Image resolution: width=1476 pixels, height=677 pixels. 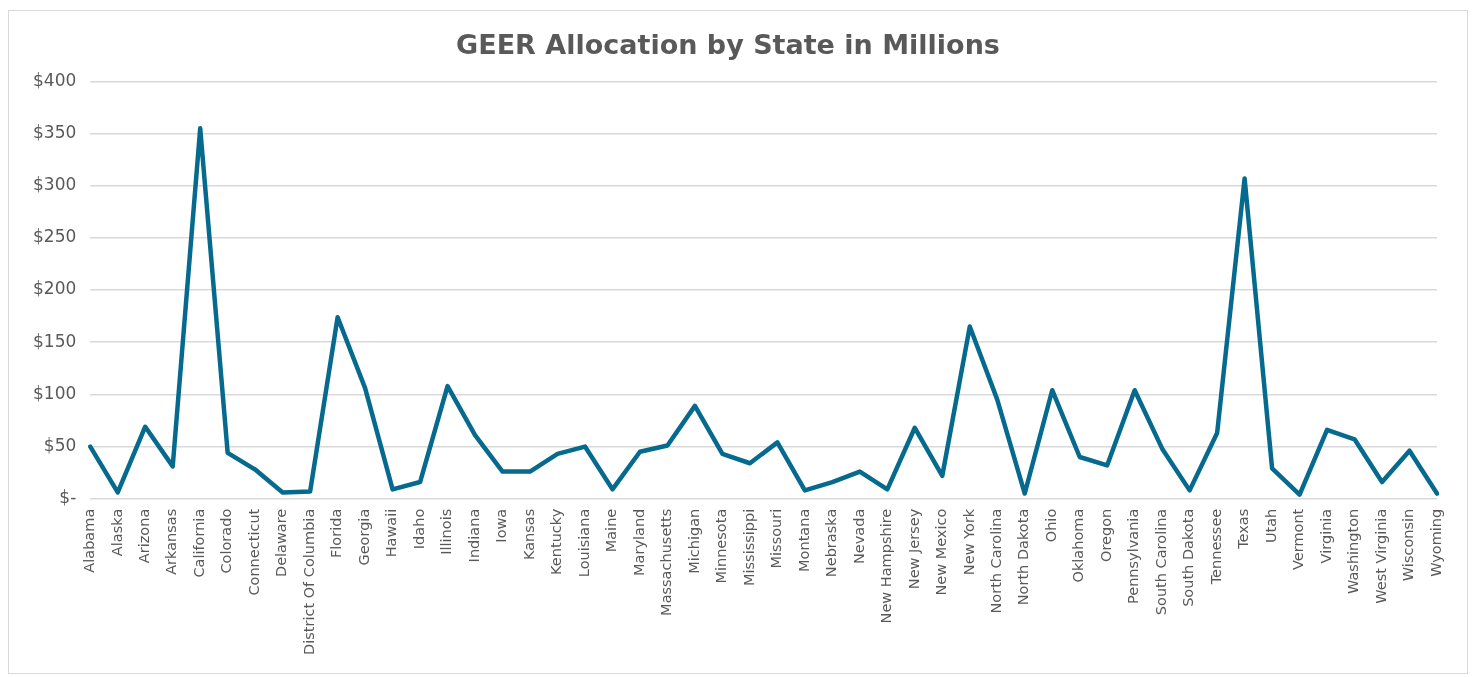 I want to click on x-tick-label: Delaware, so click(x=281, y=543).